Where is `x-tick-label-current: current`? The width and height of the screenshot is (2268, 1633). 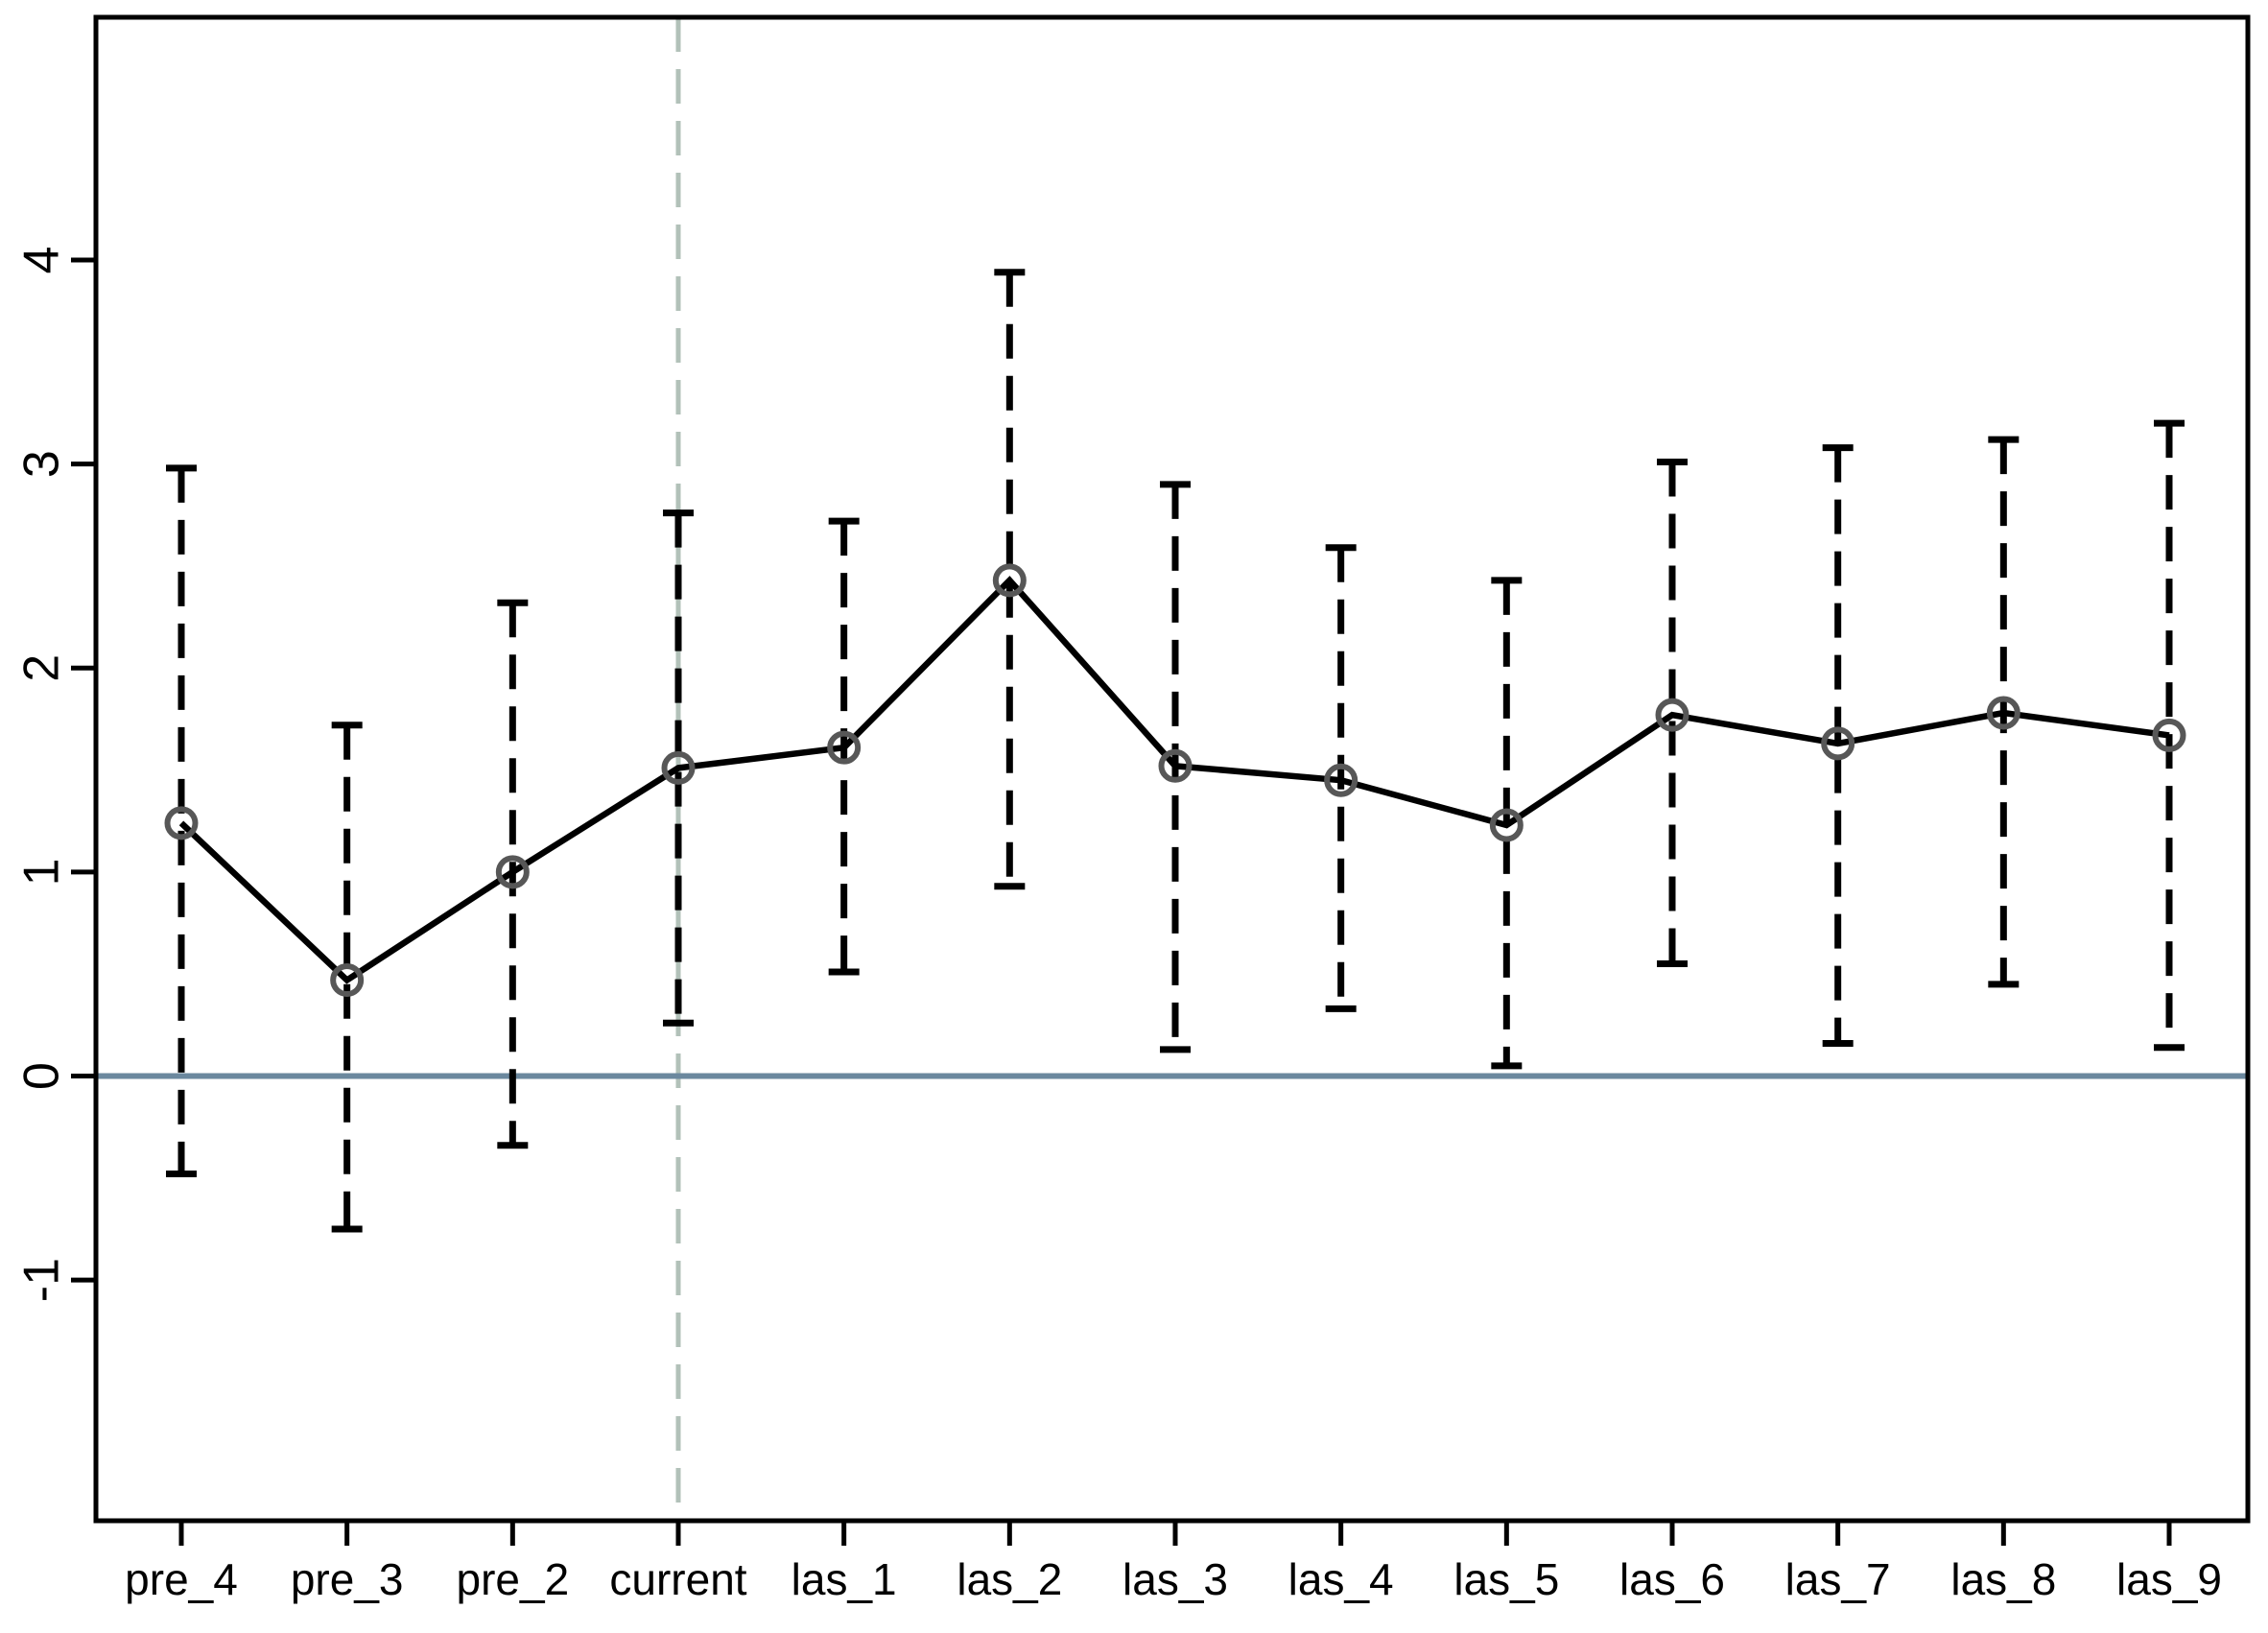
x-tick-label-current: current is located at coordinates (677, 1579).